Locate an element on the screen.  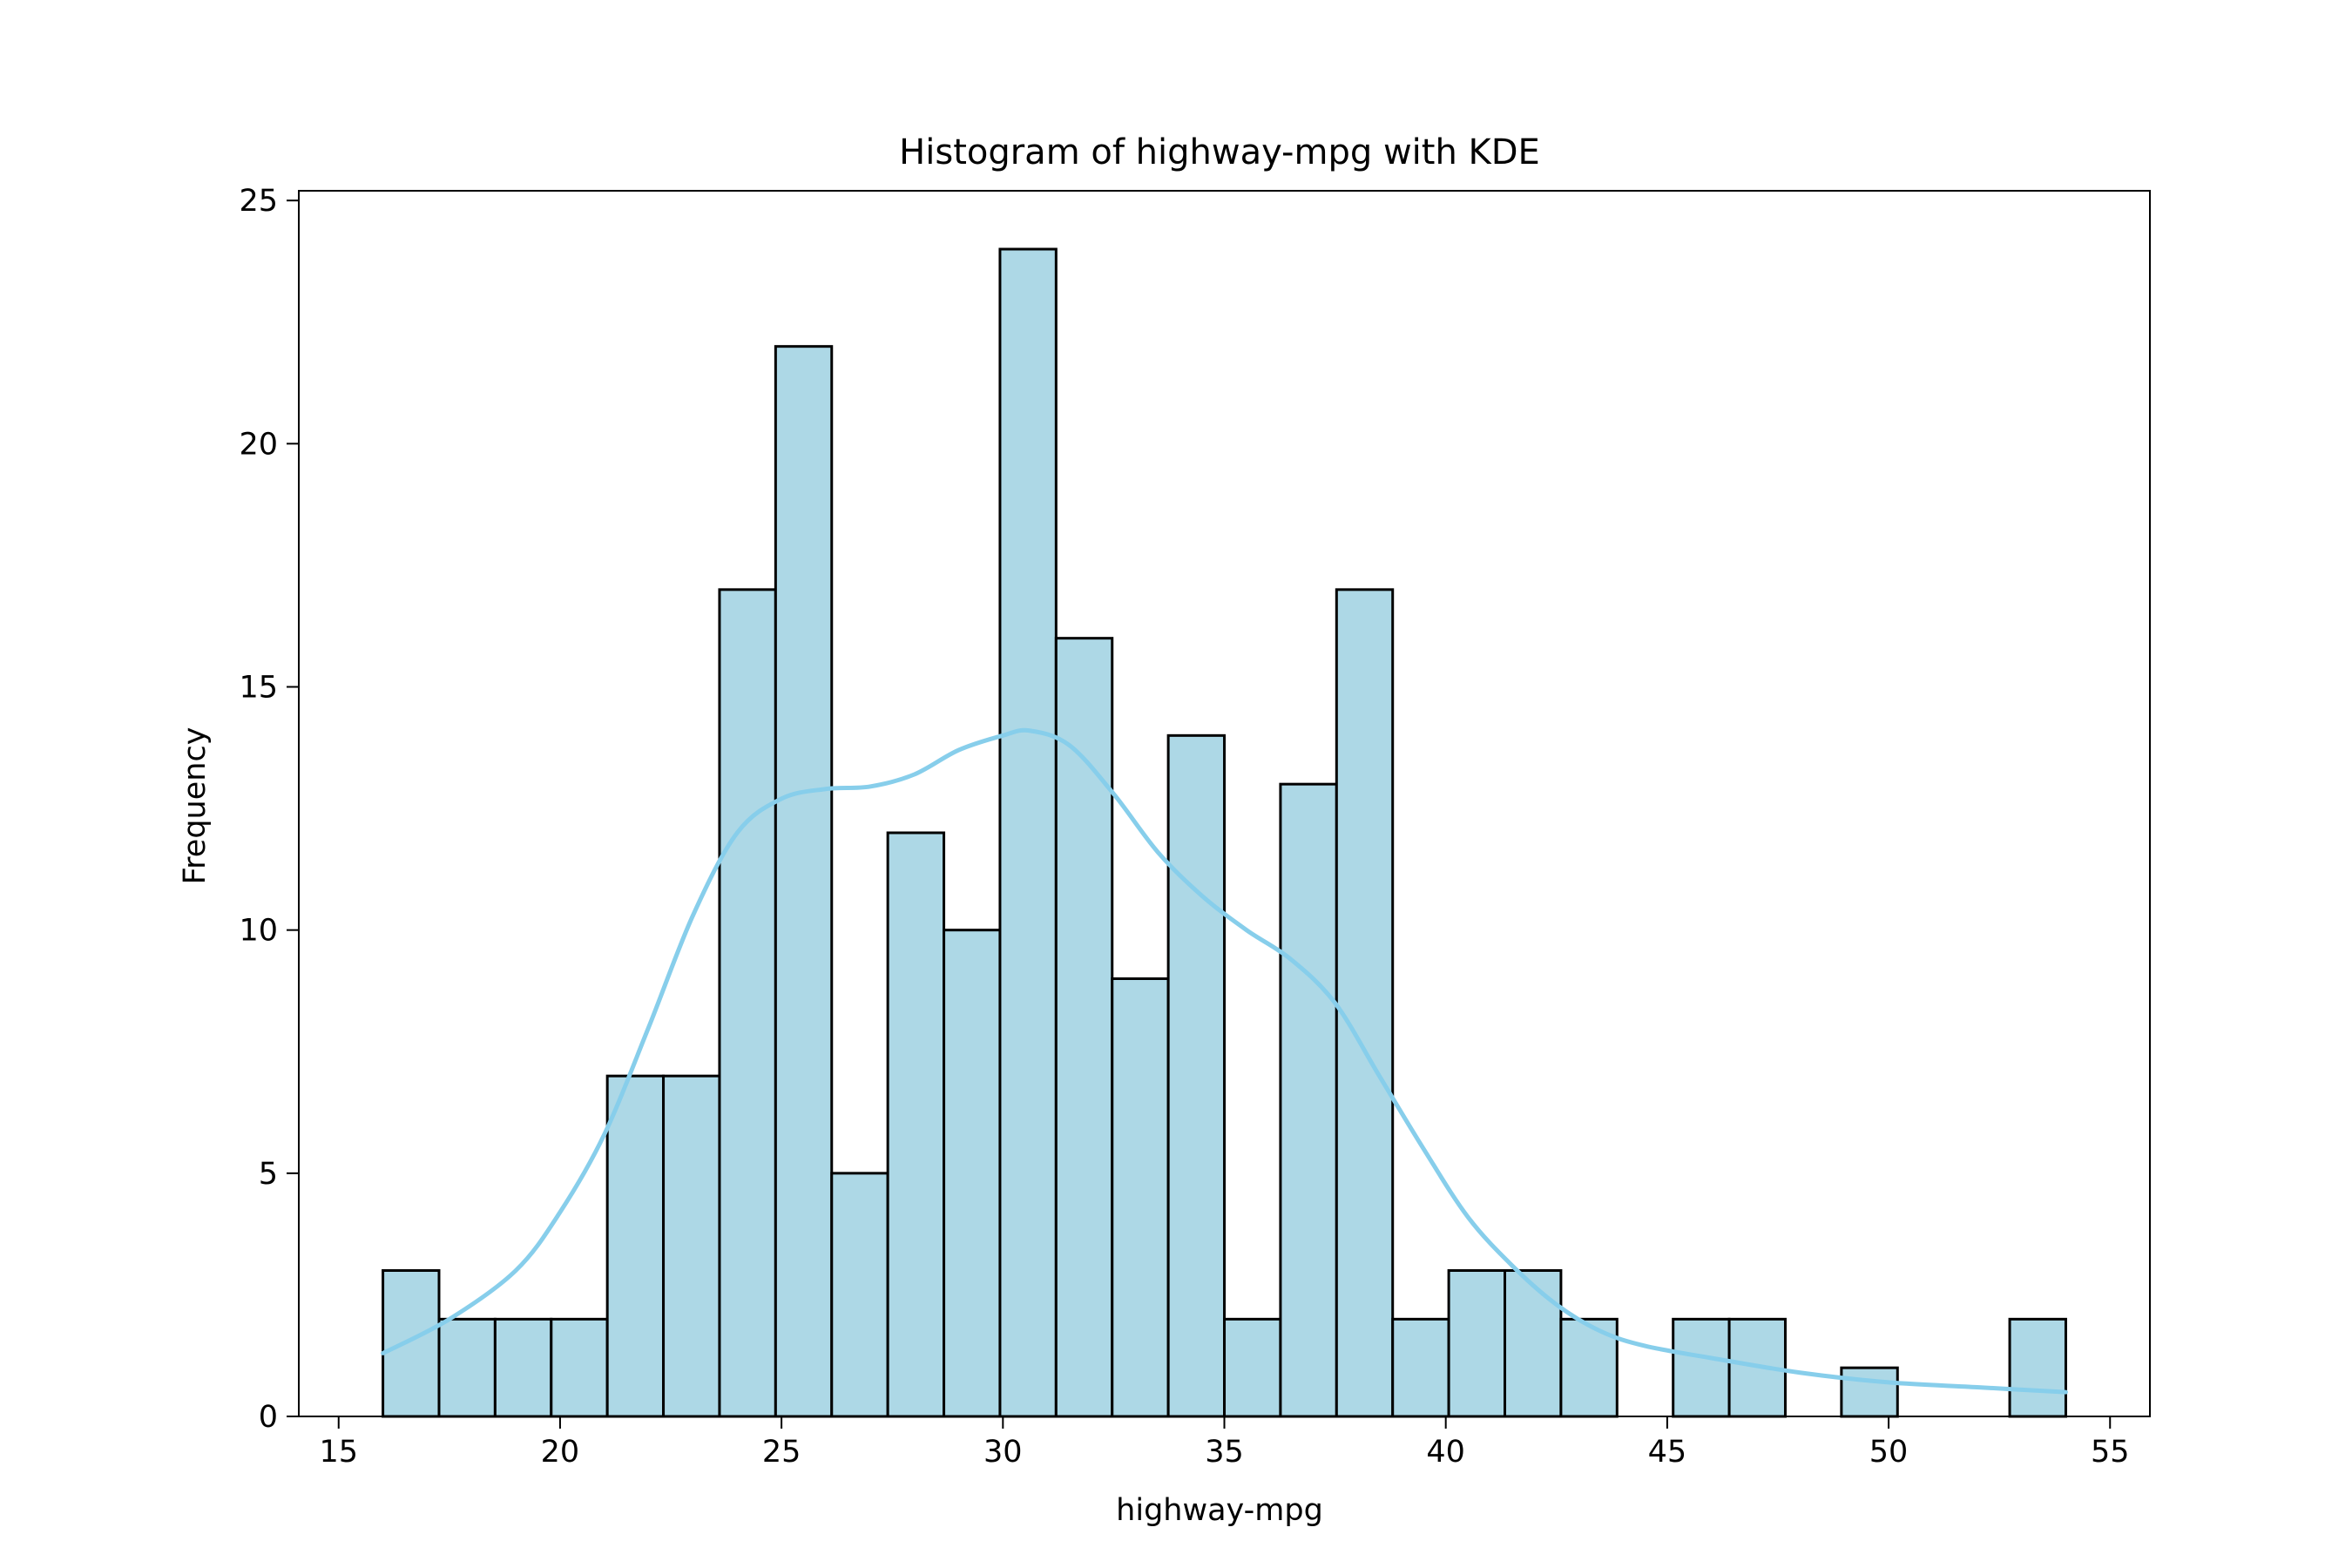
y-tick-label: 5 is located at coordinates (268, 1174).